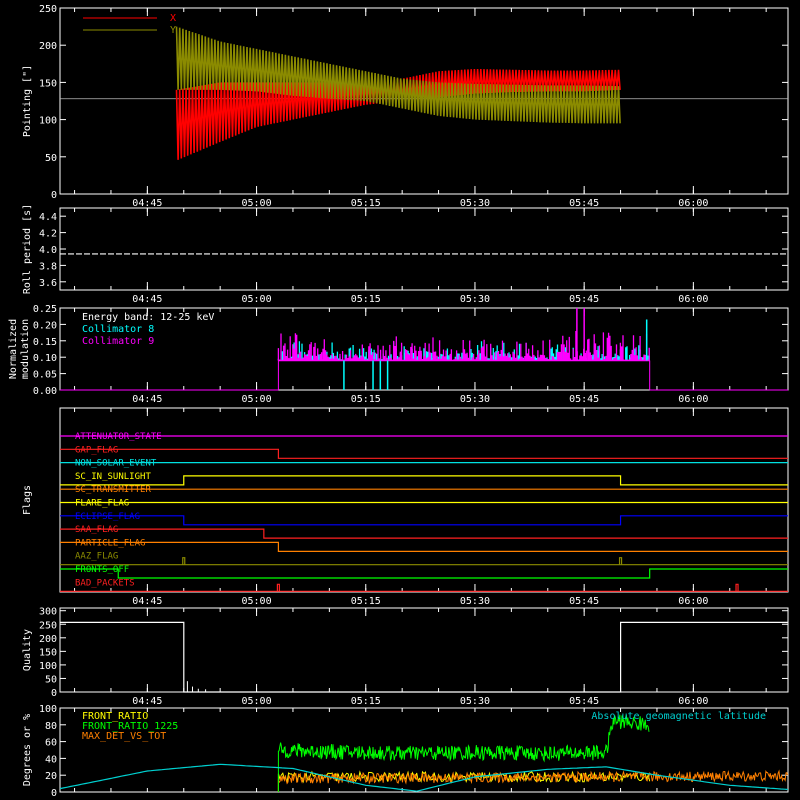 This screenshot has width=800, height=800. I want to click on legend-label: Collimator 9, so click(118, 341).